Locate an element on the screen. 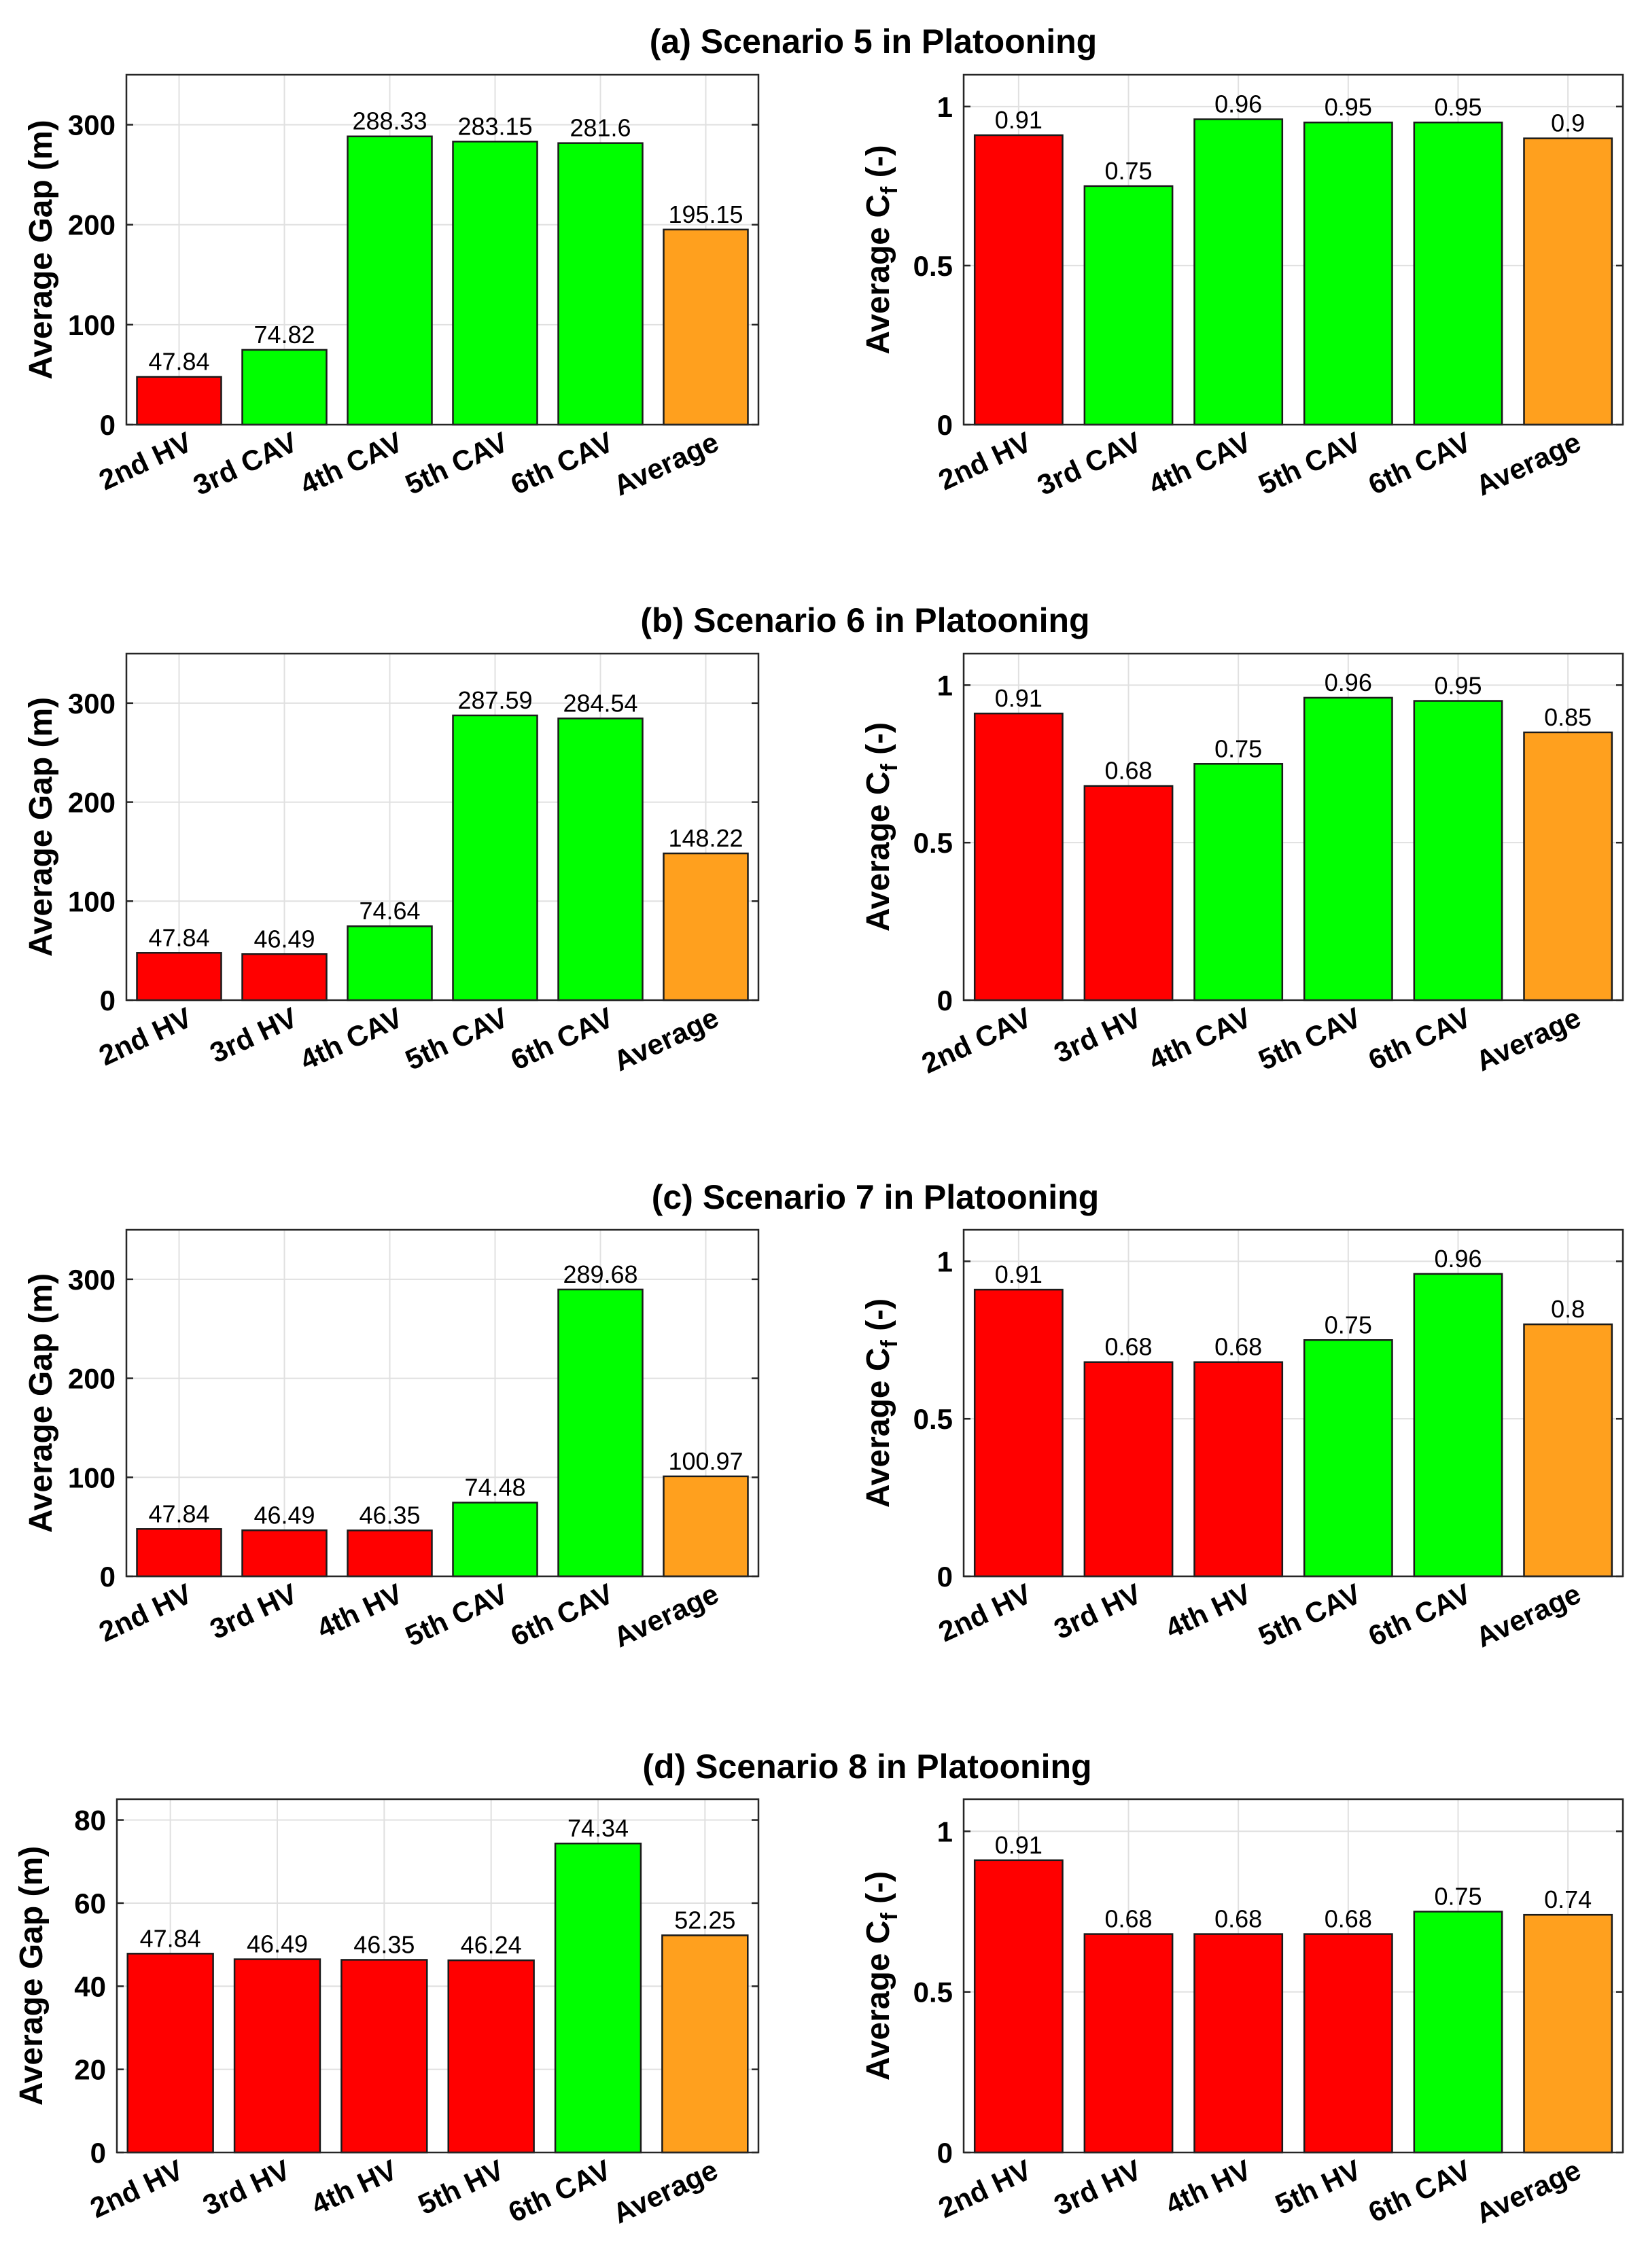 The width and height of the screenshot is (1646, 2268). x-tick-label: 2nd CAV is located at coordinates (977, 1041).